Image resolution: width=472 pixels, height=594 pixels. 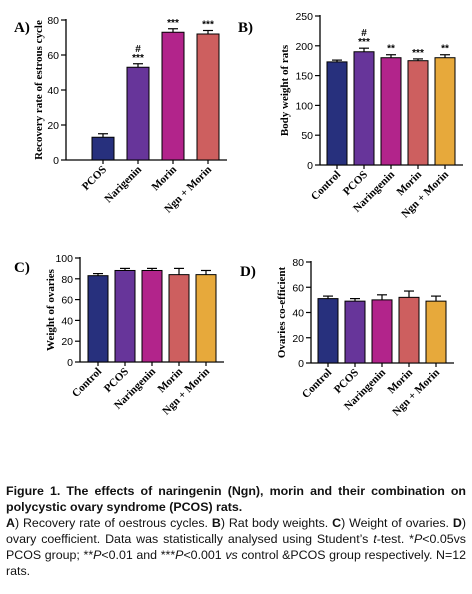 What do you see at coordinates (22, 268) in the screenshot?
I see `panel-label: C)` at bounding box center [22, 268].